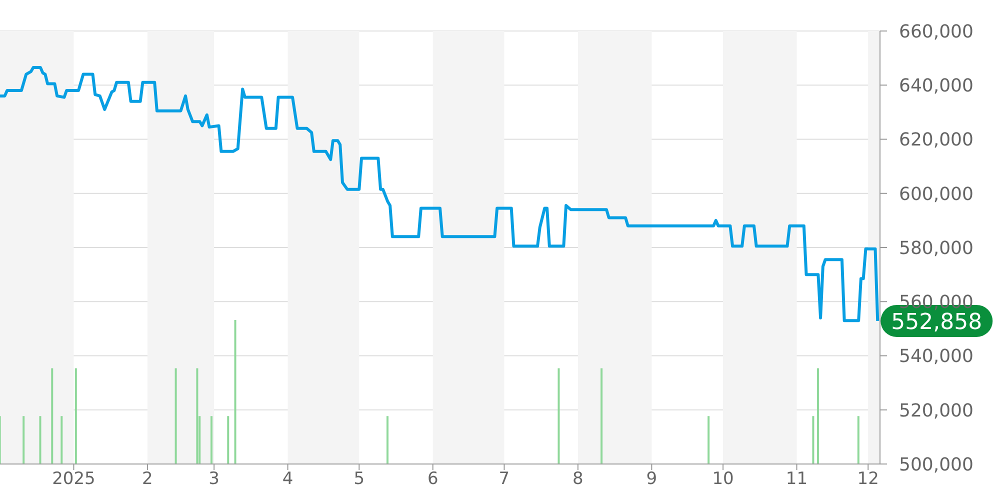 The image size is (1000, 500). I want to click on annotation: 552,858, so click(936, 322).